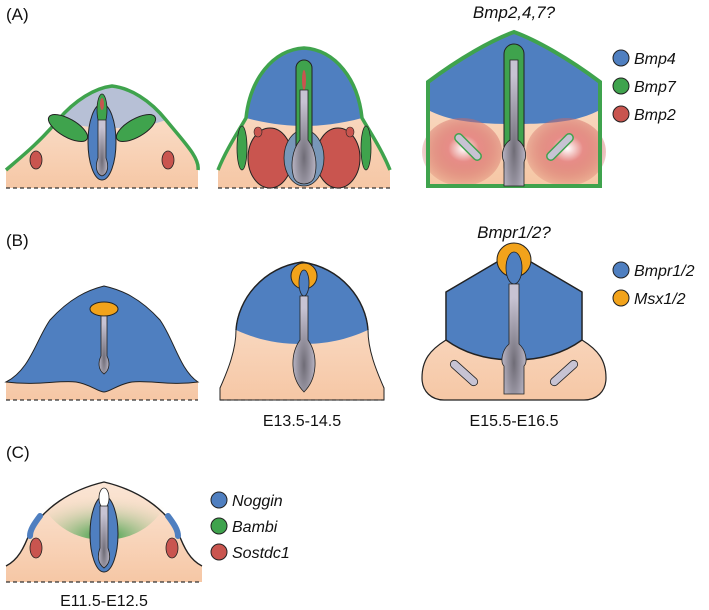 Image resolution: width=709 pixels, height=610 pixels. What do you see at coordinates (219, 526) in the screenshot?
I see `bambi-swatch` at bounding box center [219, 526].